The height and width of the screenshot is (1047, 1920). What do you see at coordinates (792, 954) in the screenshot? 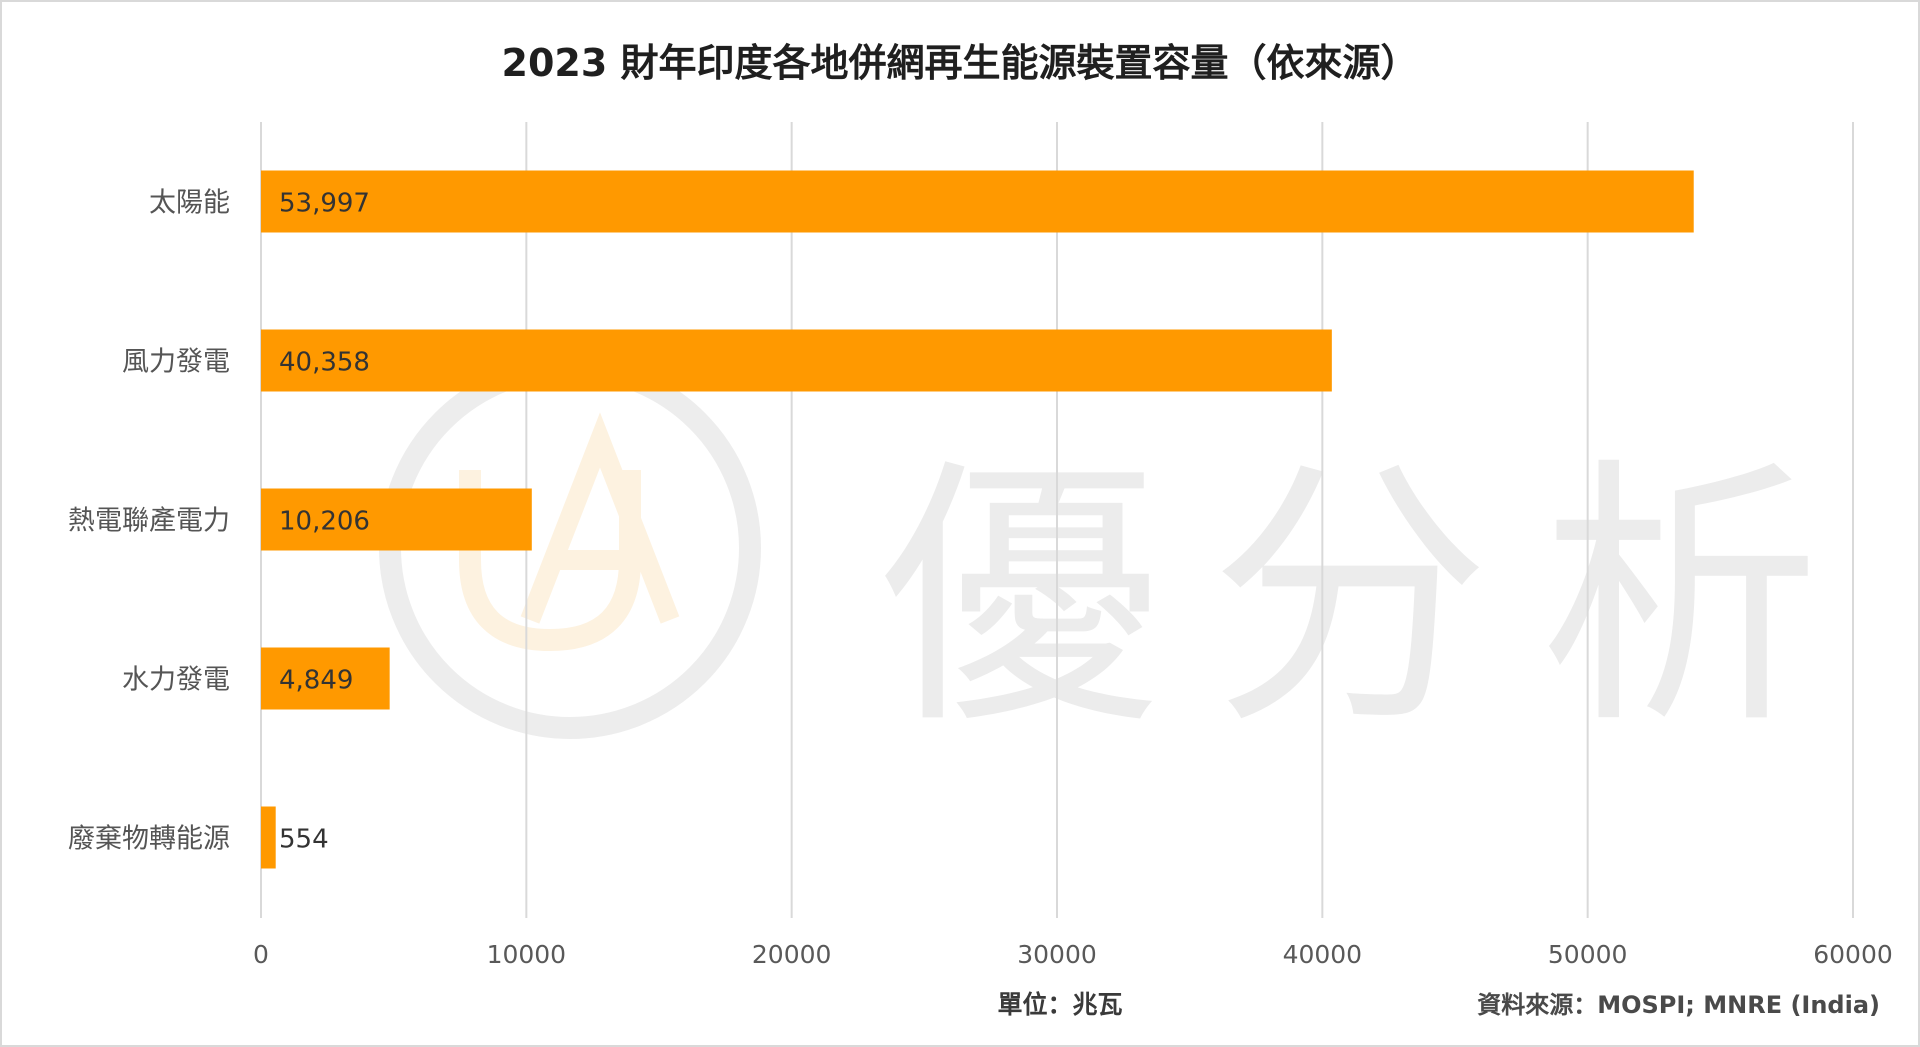
I see `x-tick-label: 20000` at bounding box center [792, 954].